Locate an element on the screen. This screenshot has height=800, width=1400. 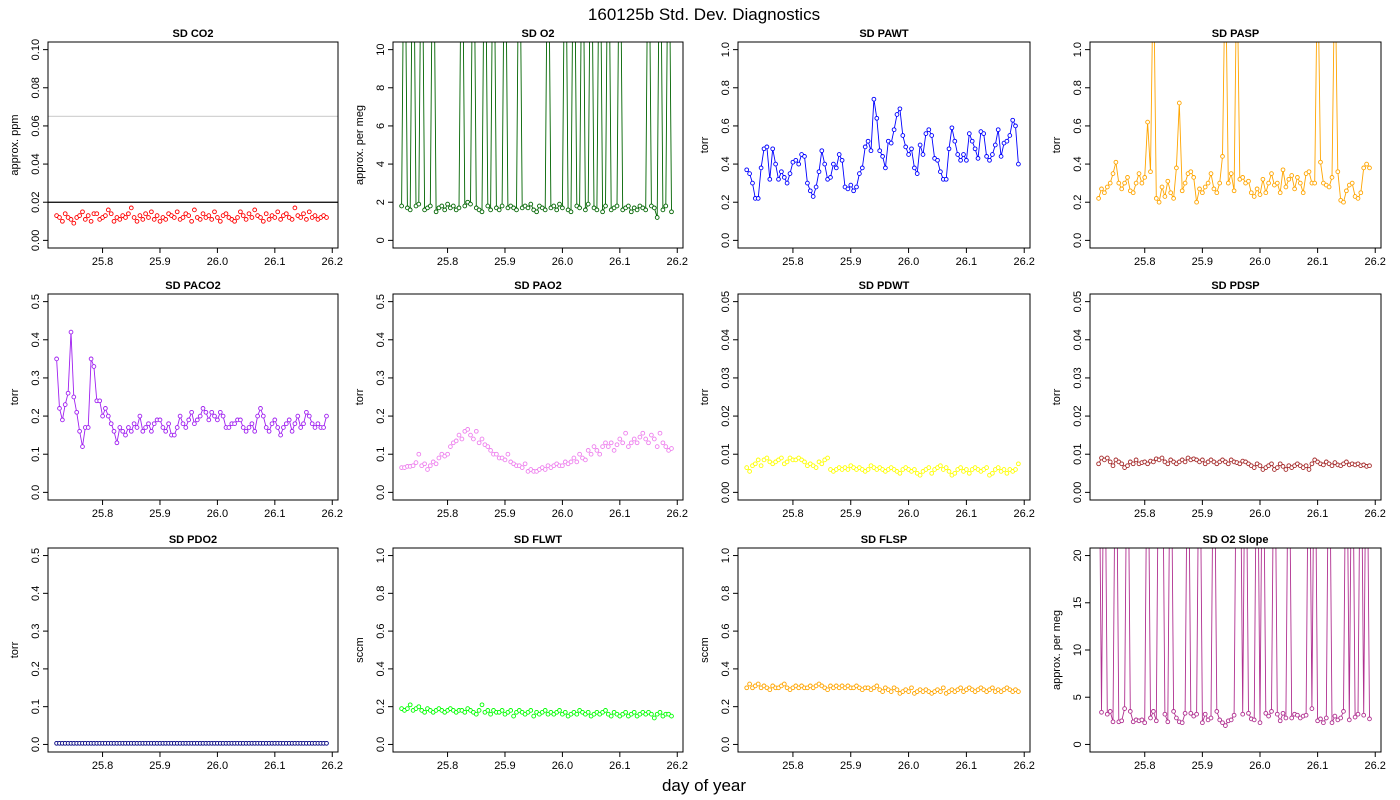
y-tick-label: 0.3 is located at coordinates (36, 377).